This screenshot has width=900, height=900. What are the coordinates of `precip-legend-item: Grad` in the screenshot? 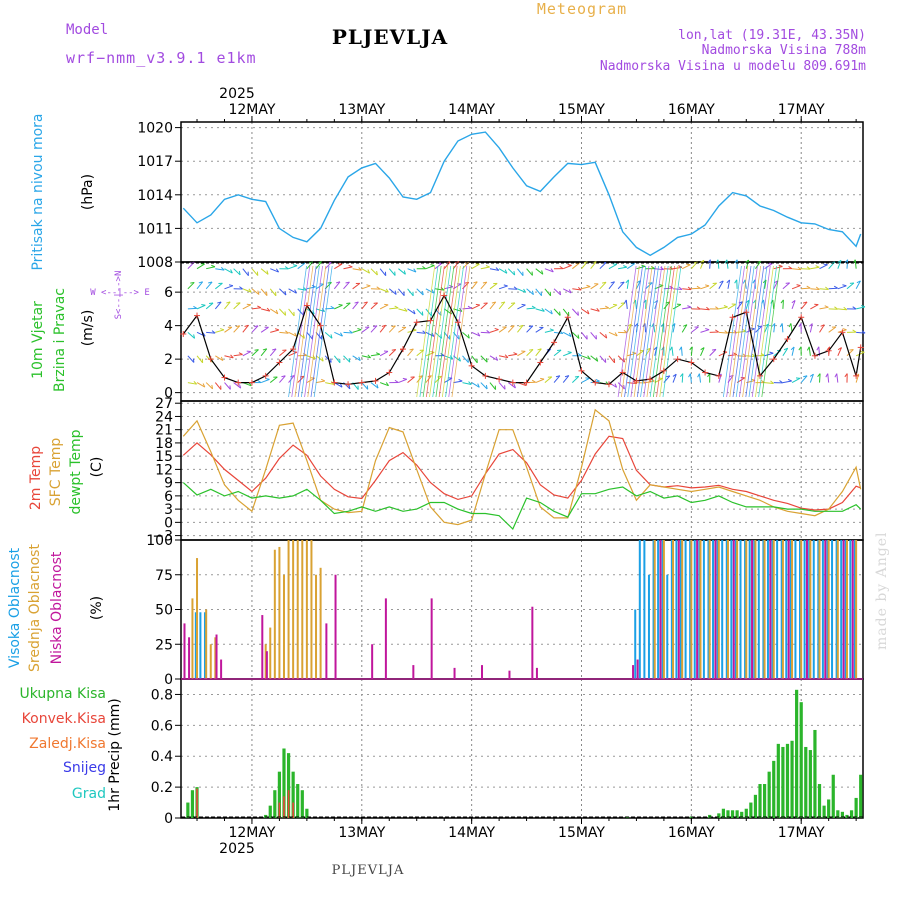 It's located at (89, 794).